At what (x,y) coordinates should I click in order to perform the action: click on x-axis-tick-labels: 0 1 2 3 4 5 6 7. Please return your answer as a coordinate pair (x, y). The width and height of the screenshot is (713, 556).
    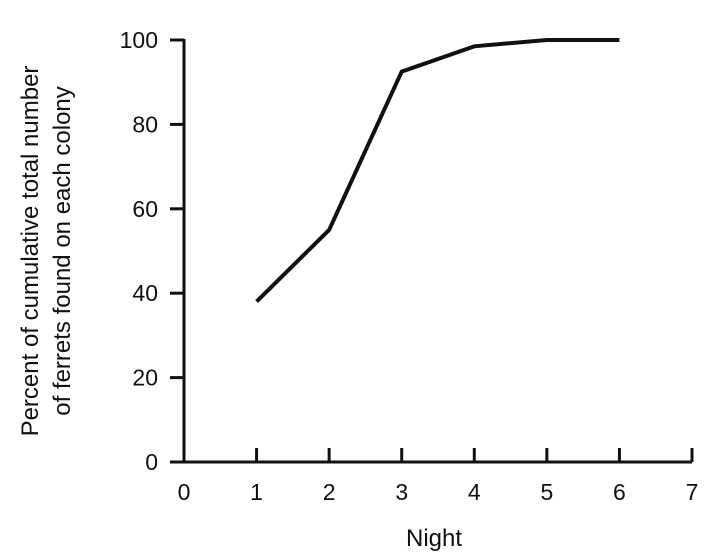
    Looking at the image, I should click on (438, 492).